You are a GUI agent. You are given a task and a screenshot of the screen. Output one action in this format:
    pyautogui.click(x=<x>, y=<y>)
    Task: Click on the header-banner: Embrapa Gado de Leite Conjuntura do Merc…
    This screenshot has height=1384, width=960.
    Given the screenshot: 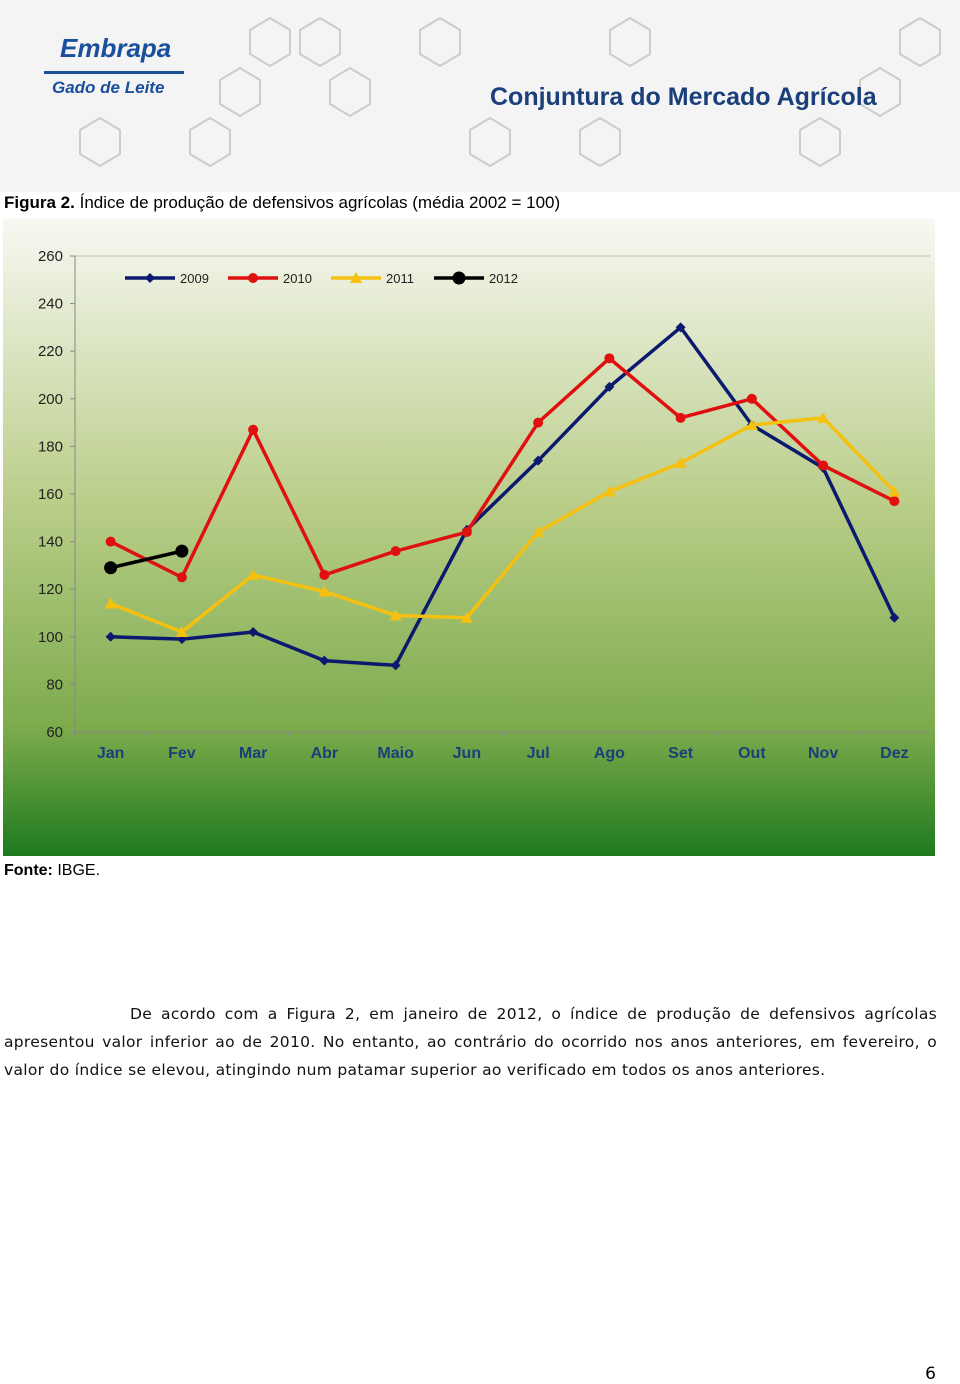 What is the action you would take?
    pyautogui.click(x=480, y=96)
    